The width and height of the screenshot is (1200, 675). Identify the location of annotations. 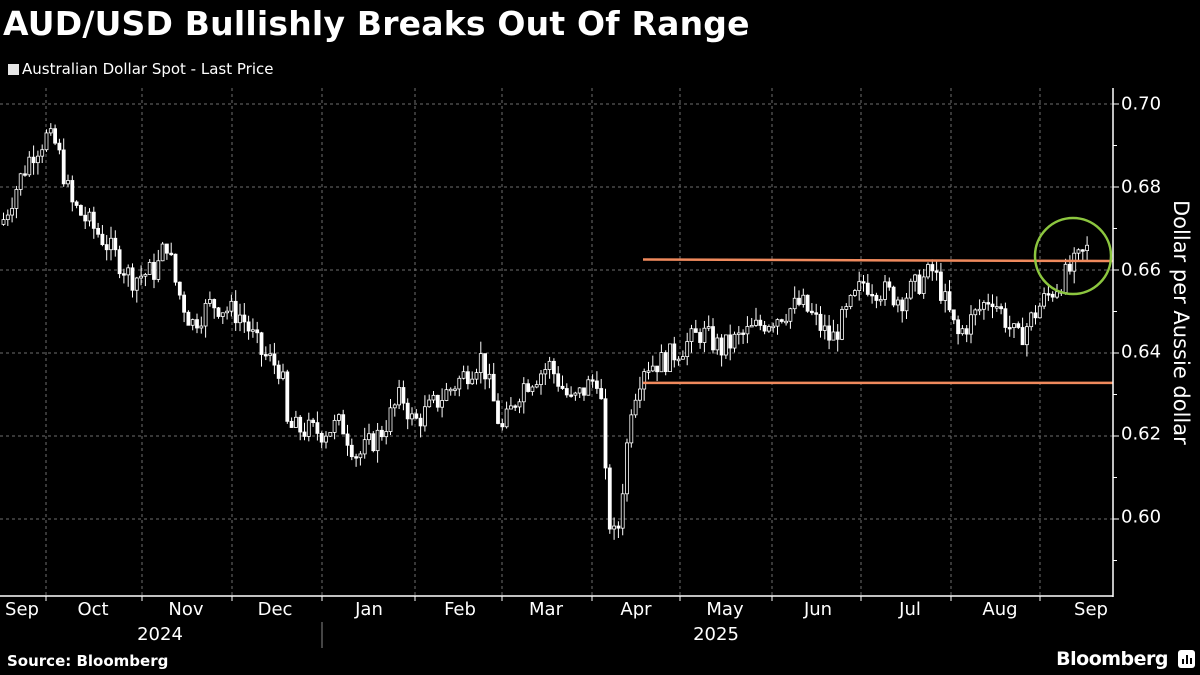
(878, 300).